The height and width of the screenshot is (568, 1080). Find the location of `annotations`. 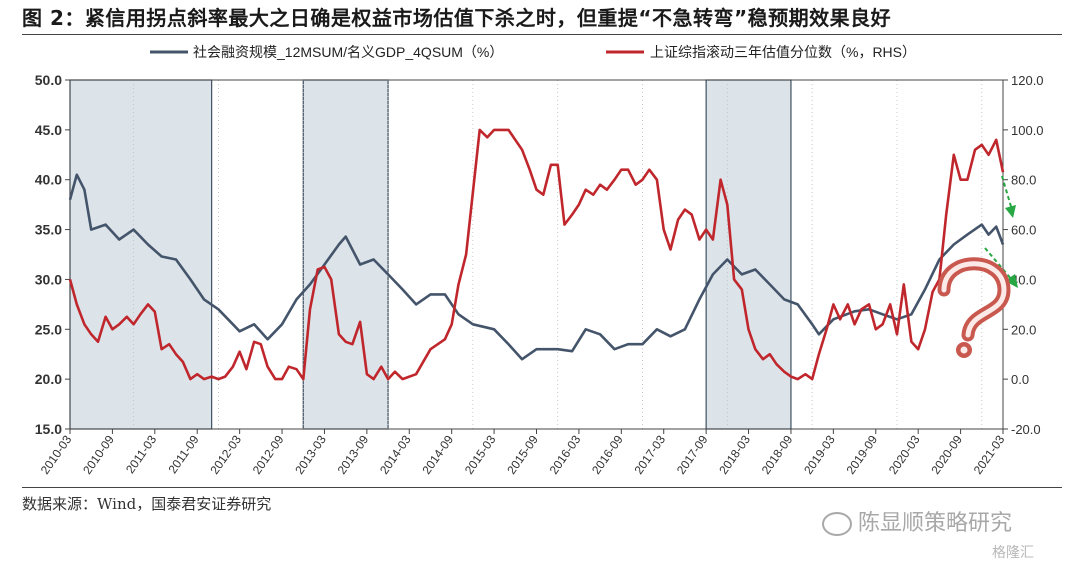

annotations is located at coordinates (977, 266).